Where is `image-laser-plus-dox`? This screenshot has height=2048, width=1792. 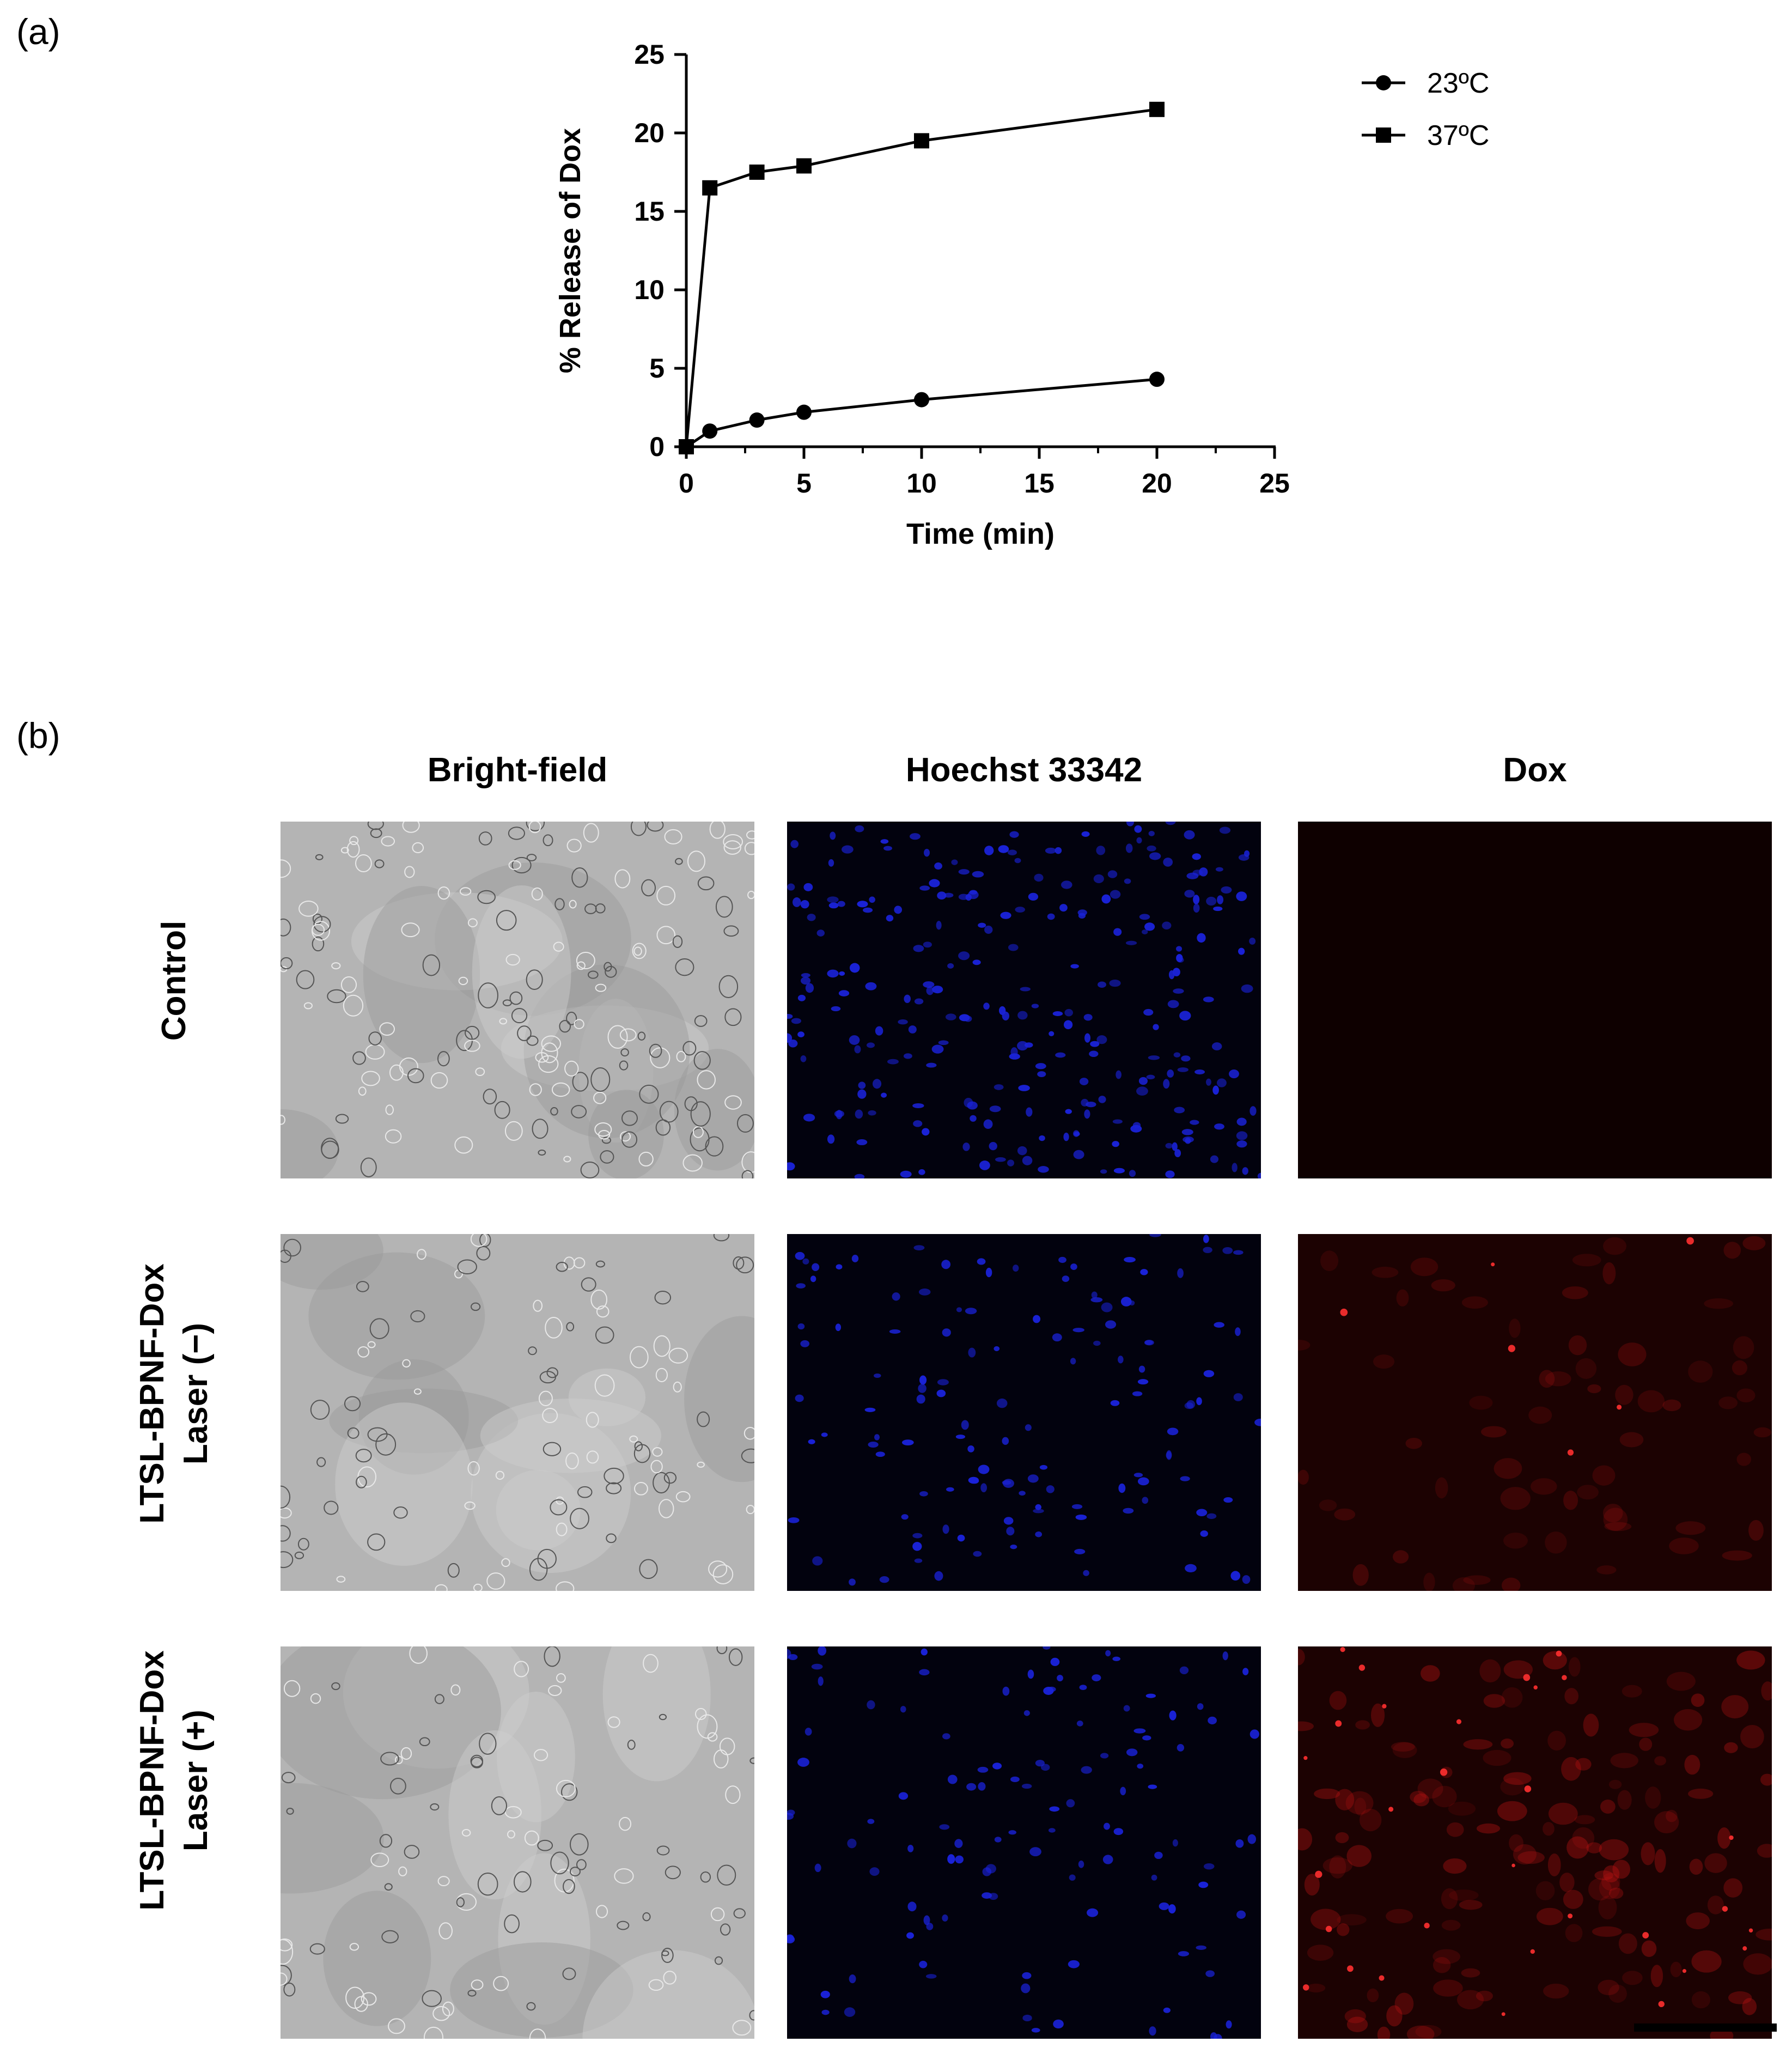 image-laser-plus-dox is located at coordinates (1535, 1842).